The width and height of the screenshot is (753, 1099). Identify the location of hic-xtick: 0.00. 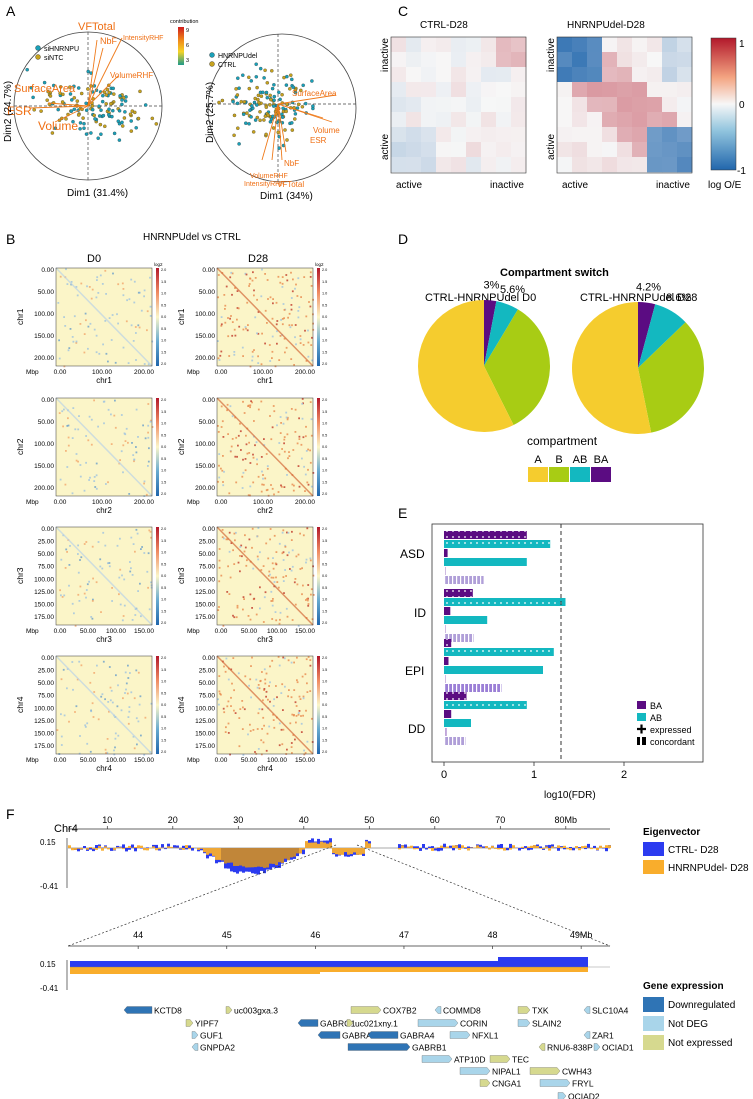
(60, 631).